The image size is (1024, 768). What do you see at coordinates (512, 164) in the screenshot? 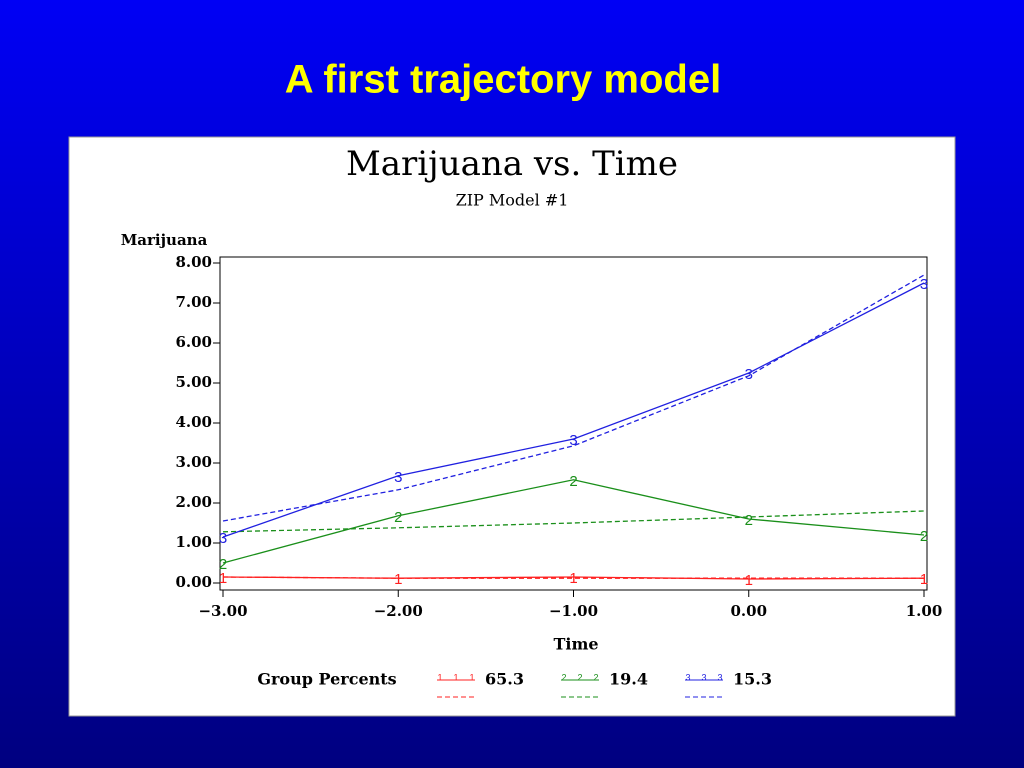
I see `chart-title: Marijuana vs. Time` at bounding box center [512, 164].